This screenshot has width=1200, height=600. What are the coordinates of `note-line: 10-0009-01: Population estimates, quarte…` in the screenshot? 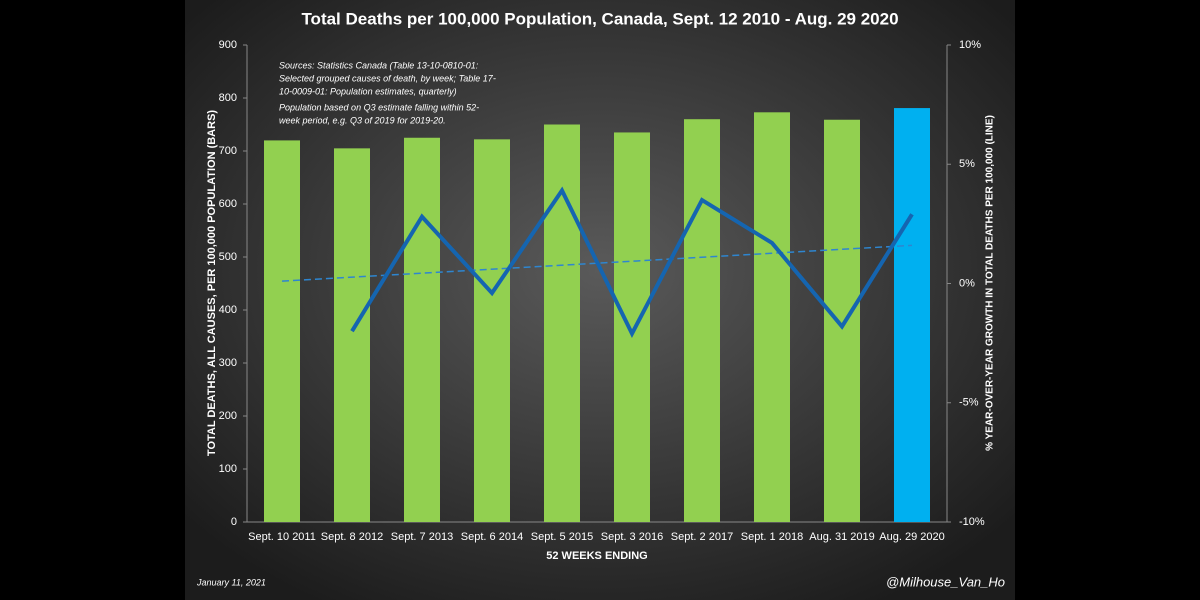 It's located at (368, 91).